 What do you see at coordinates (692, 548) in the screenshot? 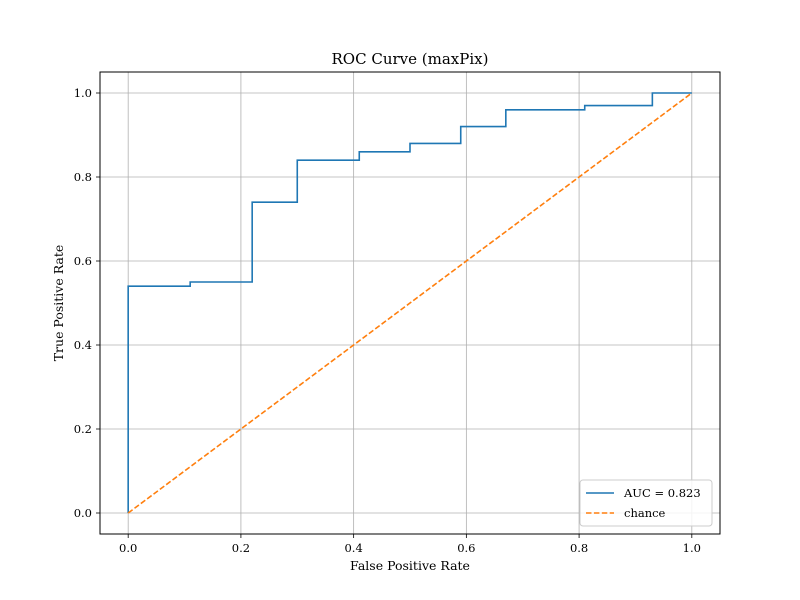
I see `x-tick-label: 1.0` at bounding box center [692, 548].